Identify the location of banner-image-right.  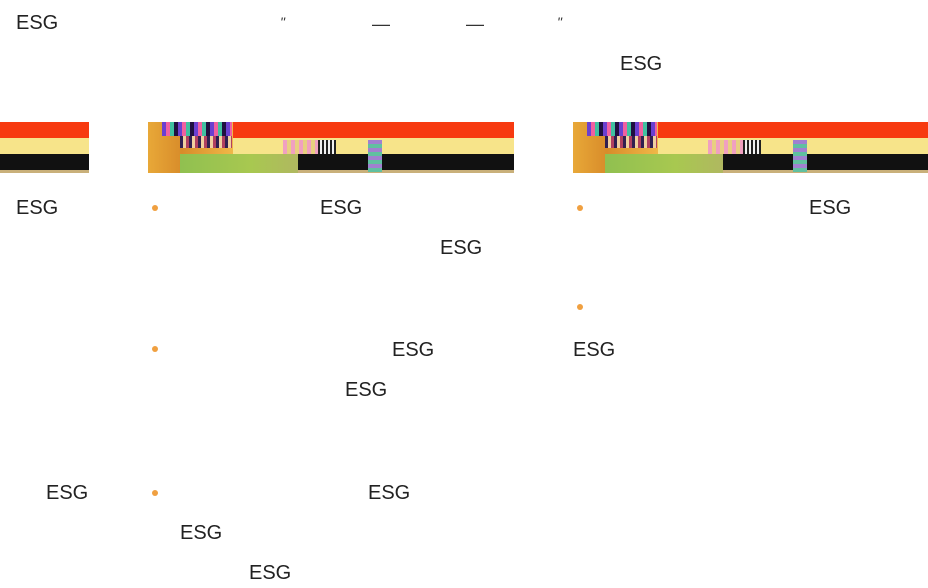
(750, 147).